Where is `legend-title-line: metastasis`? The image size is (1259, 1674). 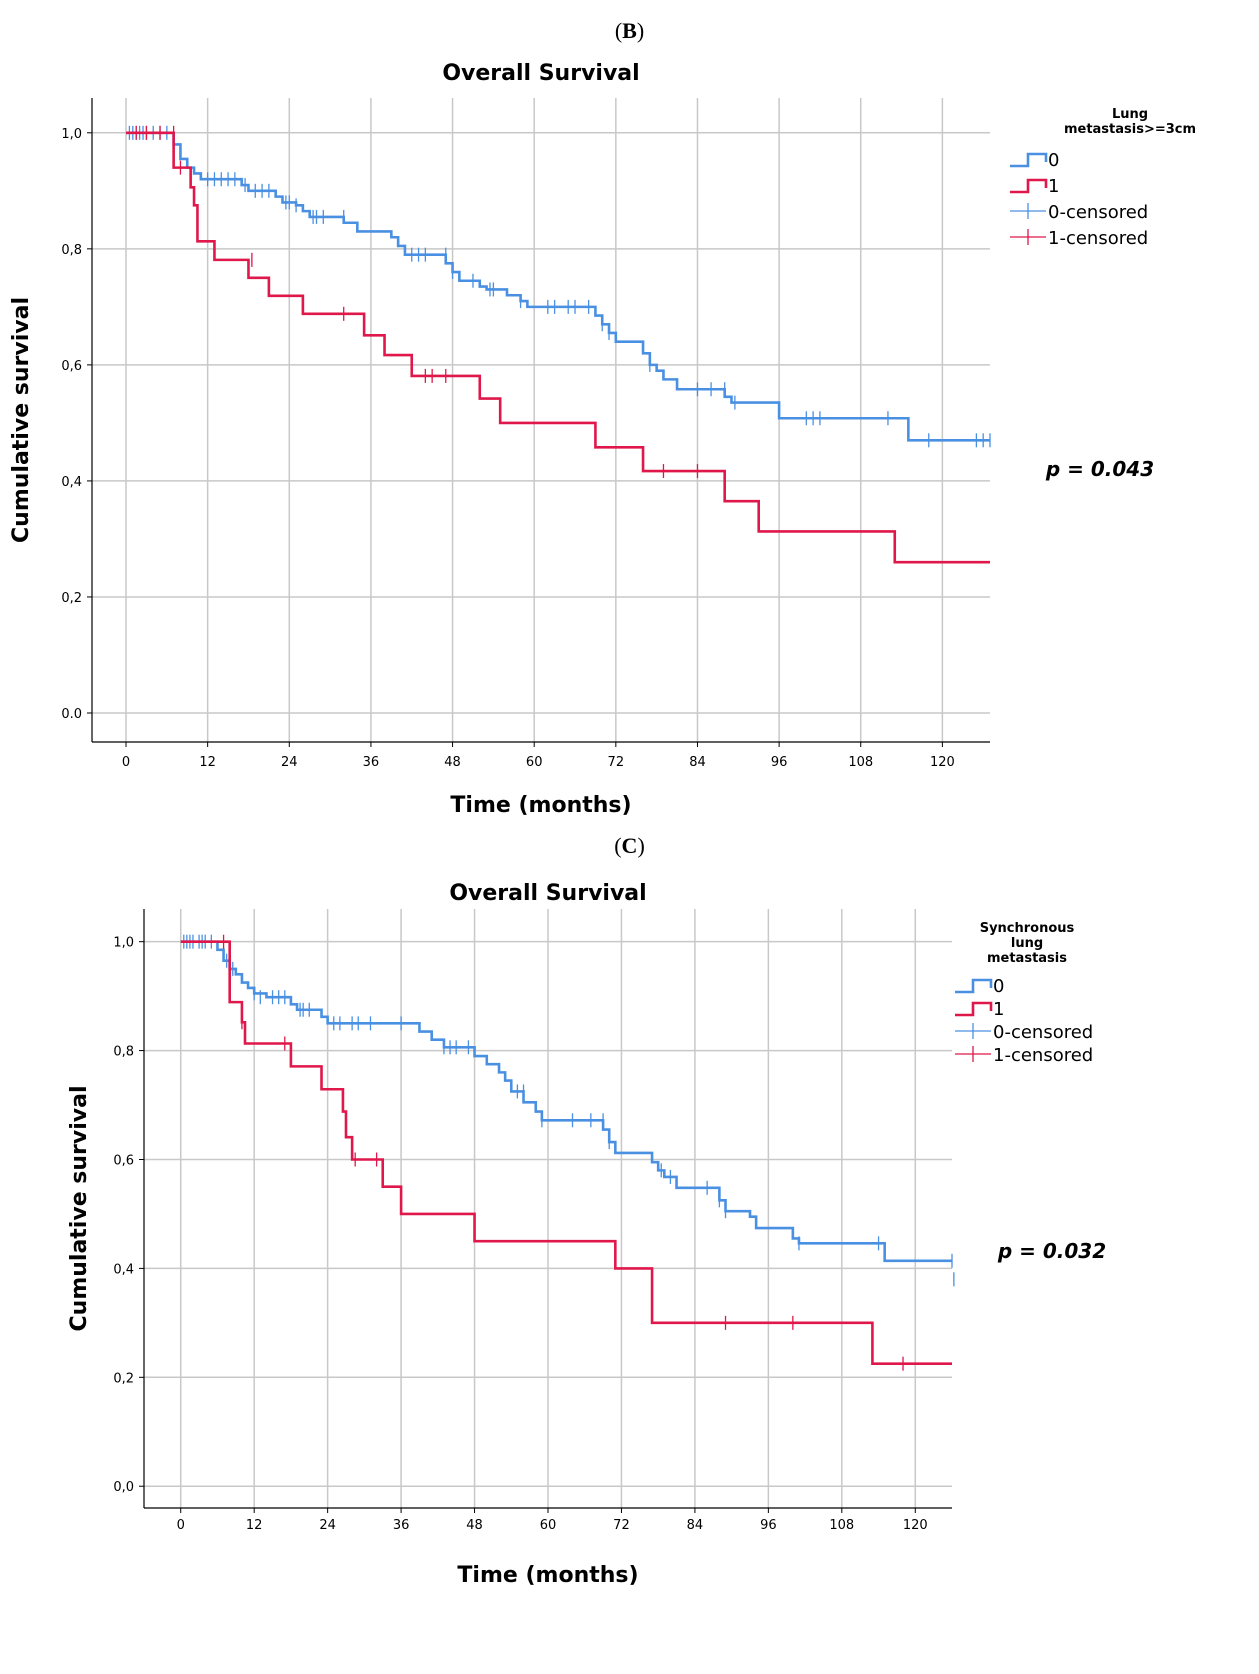
legend-title-line: metastasis is located at coordinates (1027, 958).